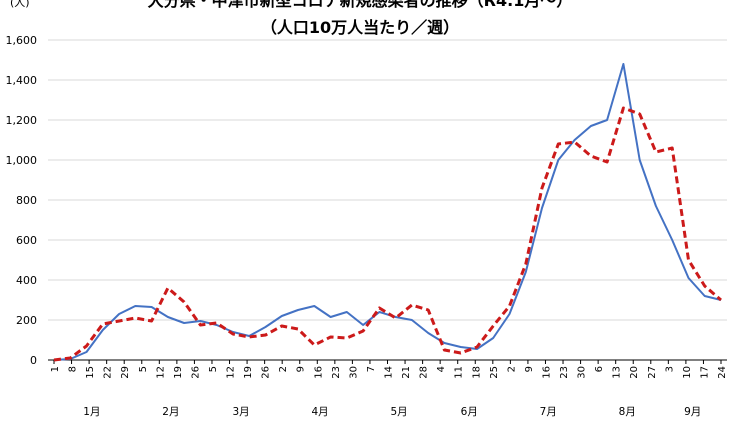 The image size is (740, 440). Describe the element at coordinates (652, 372) in the screenshot. I see `x-tick-label: 27` at that location.